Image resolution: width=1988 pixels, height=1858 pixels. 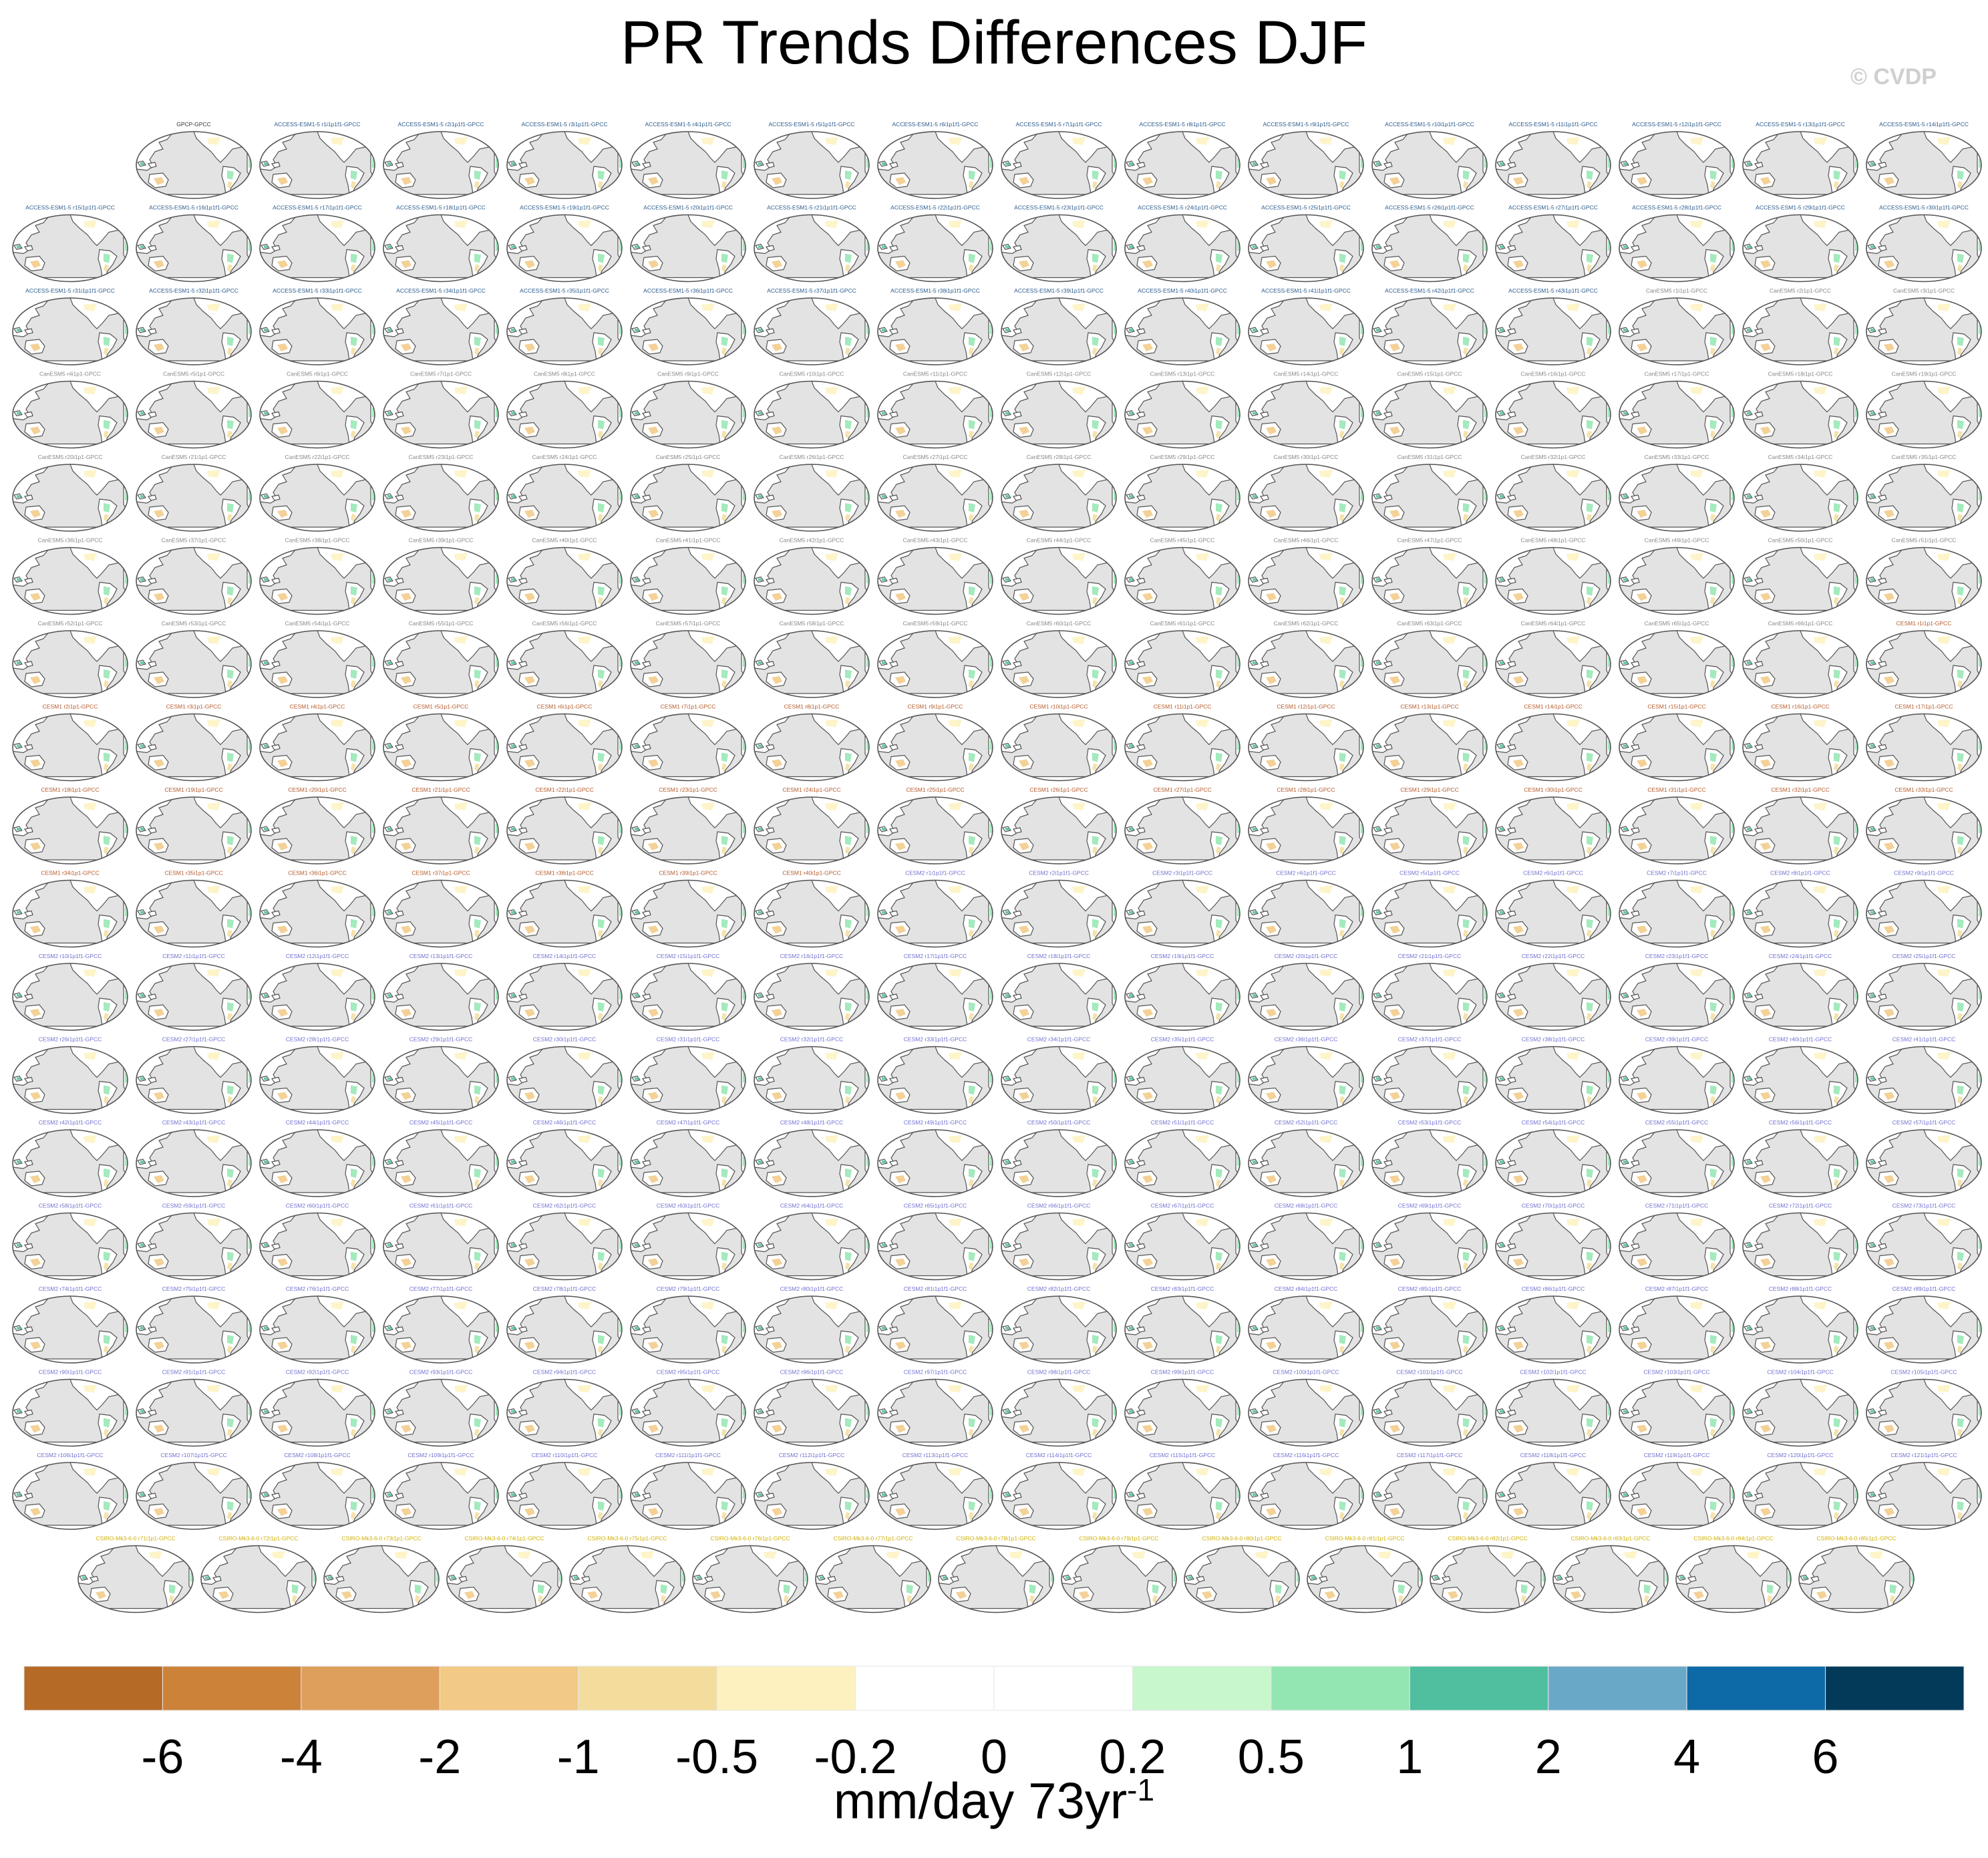 What do you see at coordinates (1306, 576) in the screenshot?
I see `map-panel: CanESM5 r46i1p1-GPCC` at bounding box center [1306, 576].